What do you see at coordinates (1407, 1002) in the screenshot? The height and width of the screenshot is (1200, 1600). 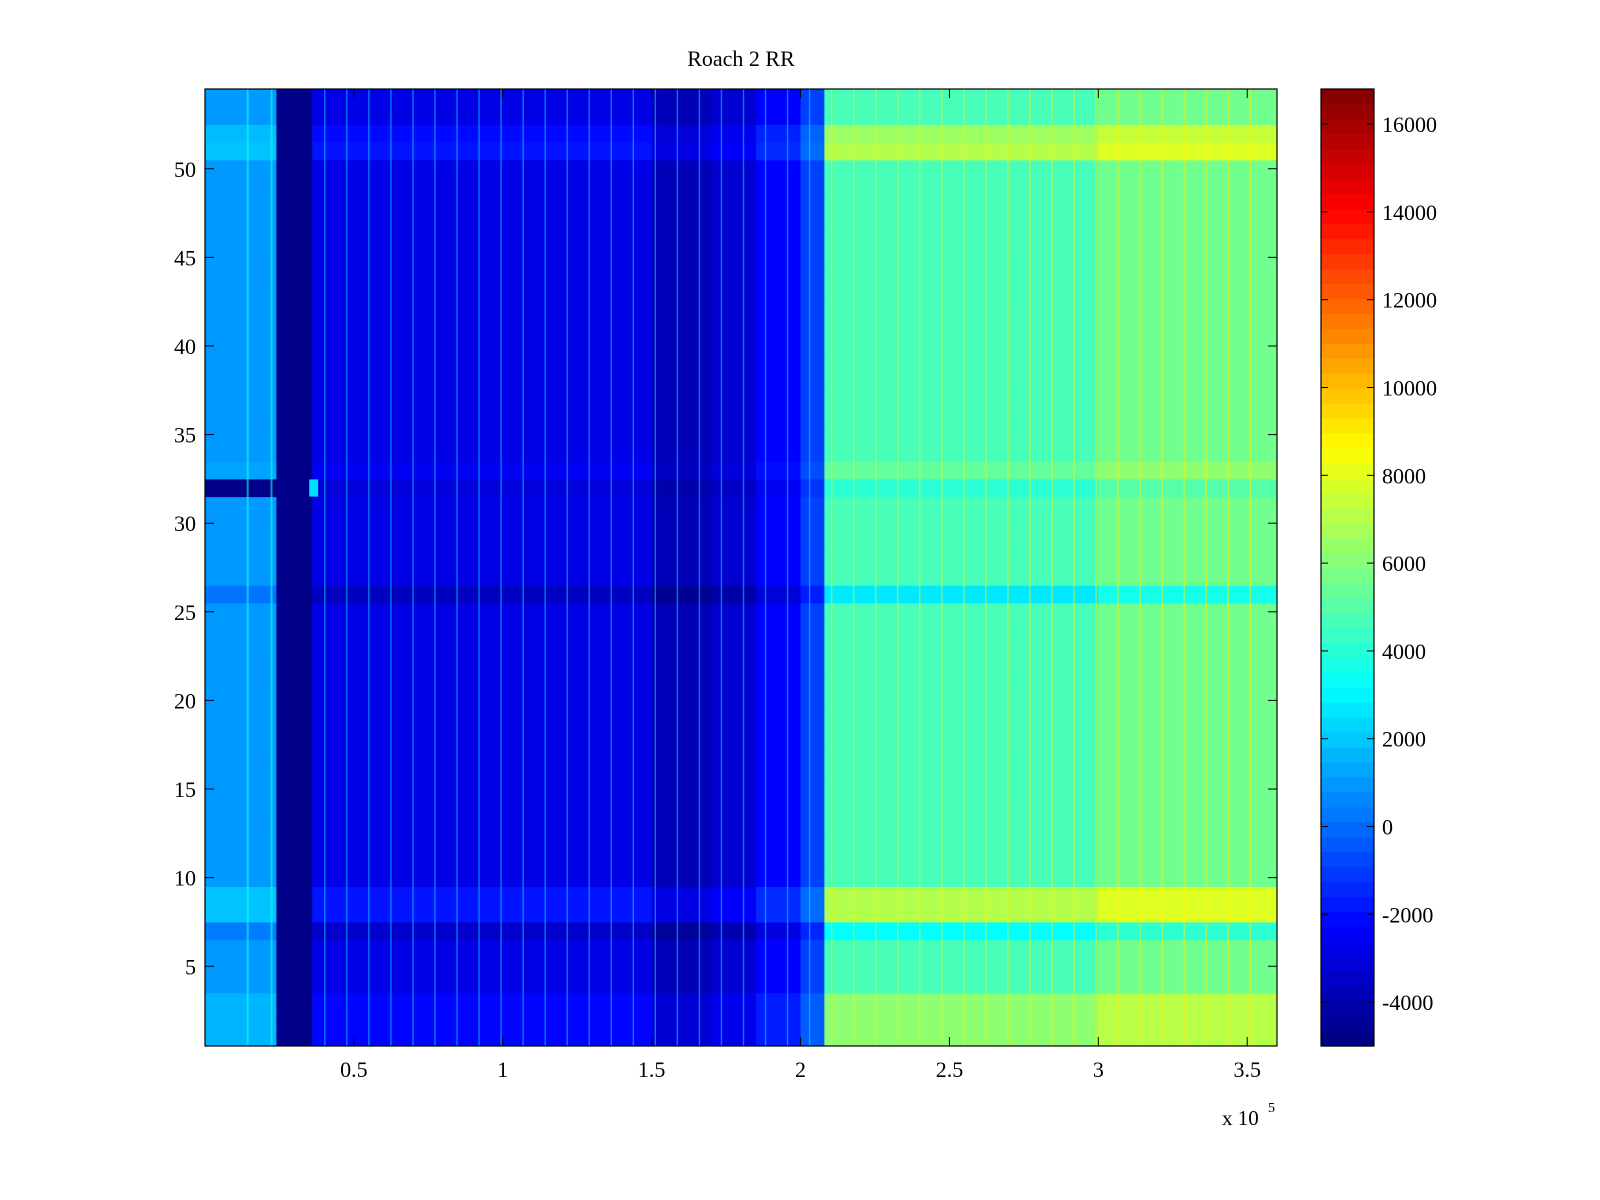 I see `colorbar-tick-label: -4000` at bounding box center [1407, 1002].